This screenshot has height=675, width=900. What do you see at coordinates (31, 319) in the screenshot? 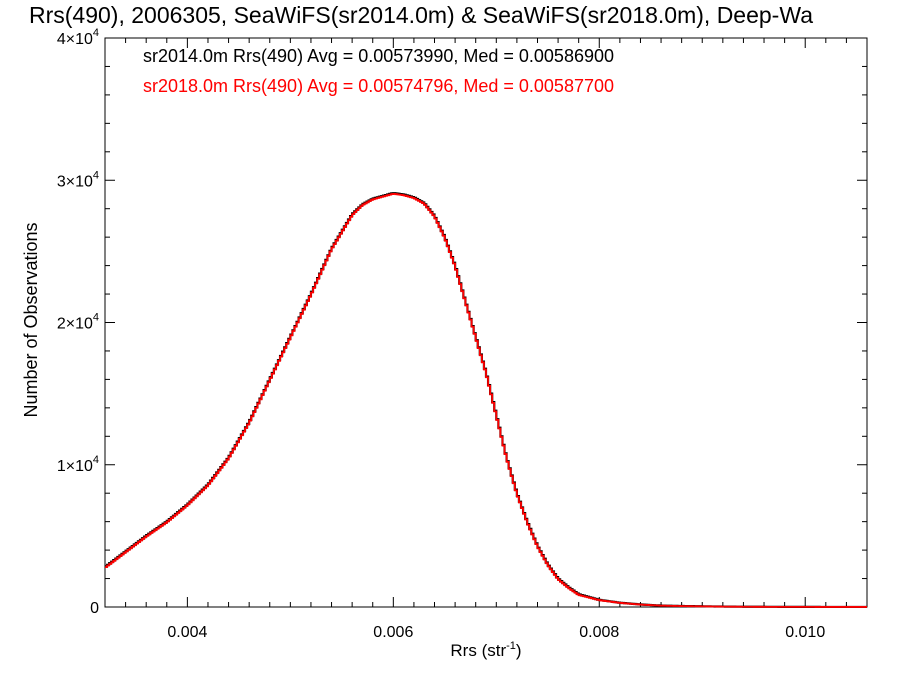
I see `y-axis-label: Number of Observations` at bounding box center [31, 319].